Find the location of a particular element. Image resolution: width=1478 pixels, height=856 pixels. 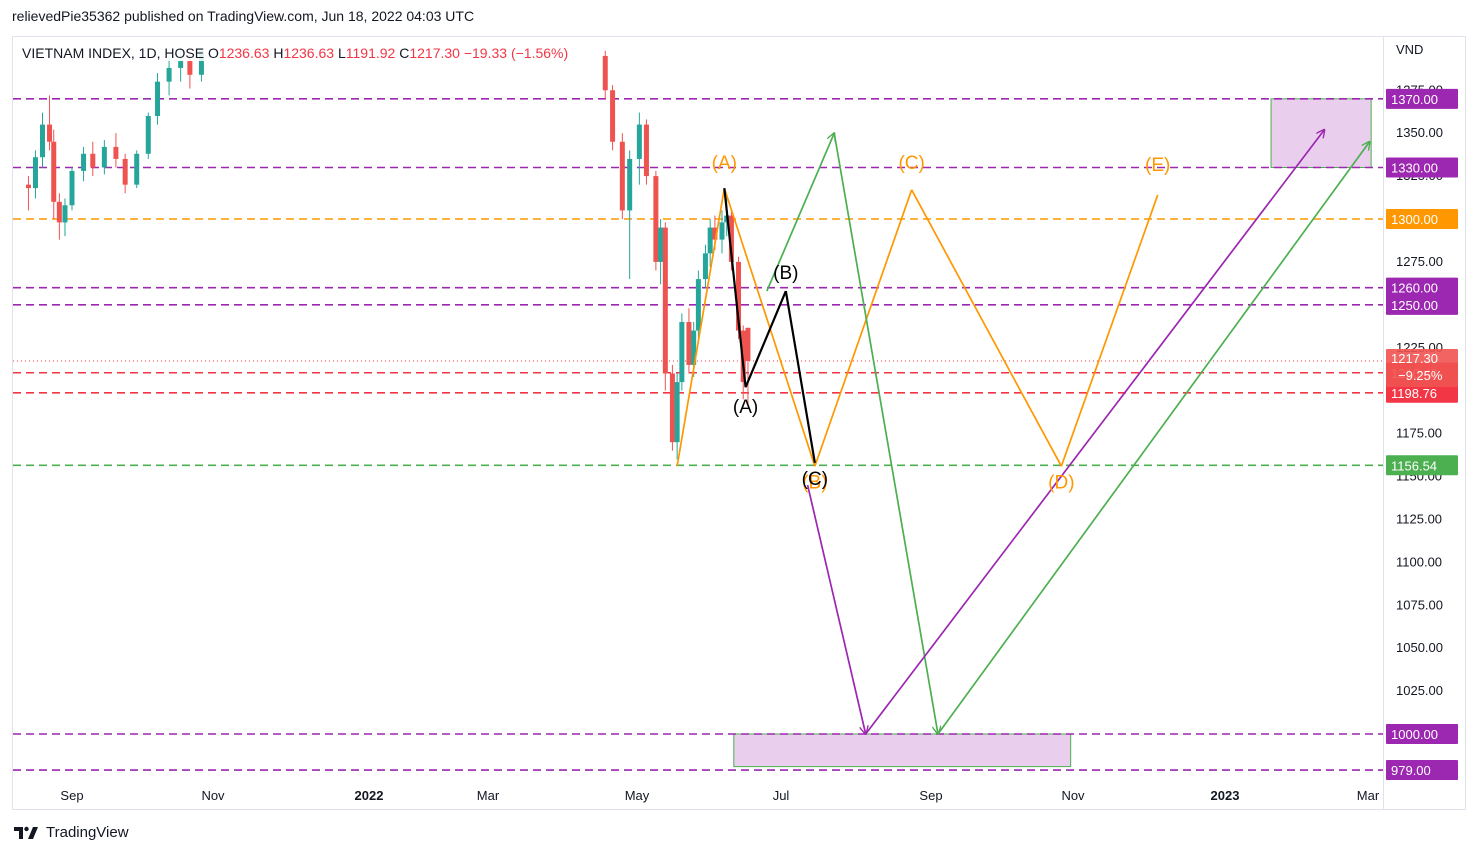

price-tag: 1250.00 is located at coordinates (1414, 305).